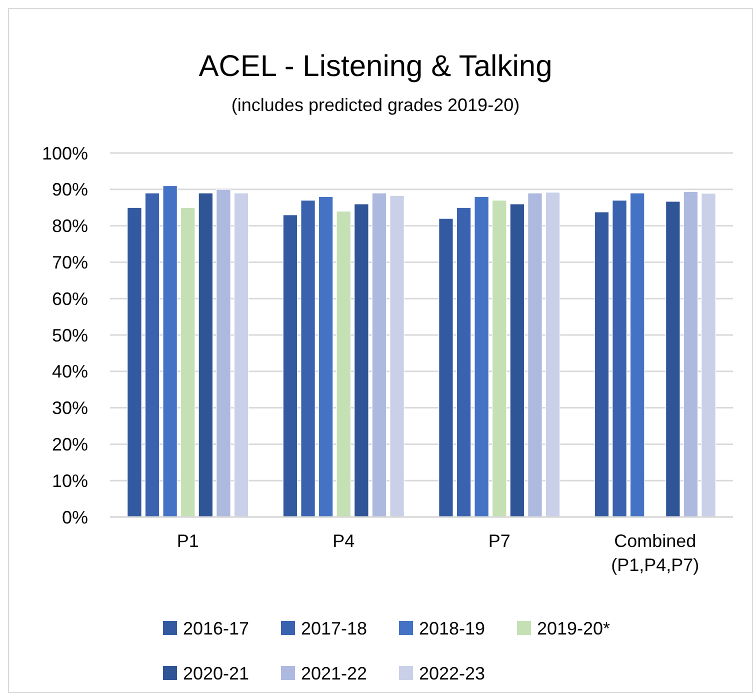 The width and height of the screenshot is (753, 693). Describe the element at coordinates (334, 673) in the screenshot. I see `legend-label: 2021-22` at that location.